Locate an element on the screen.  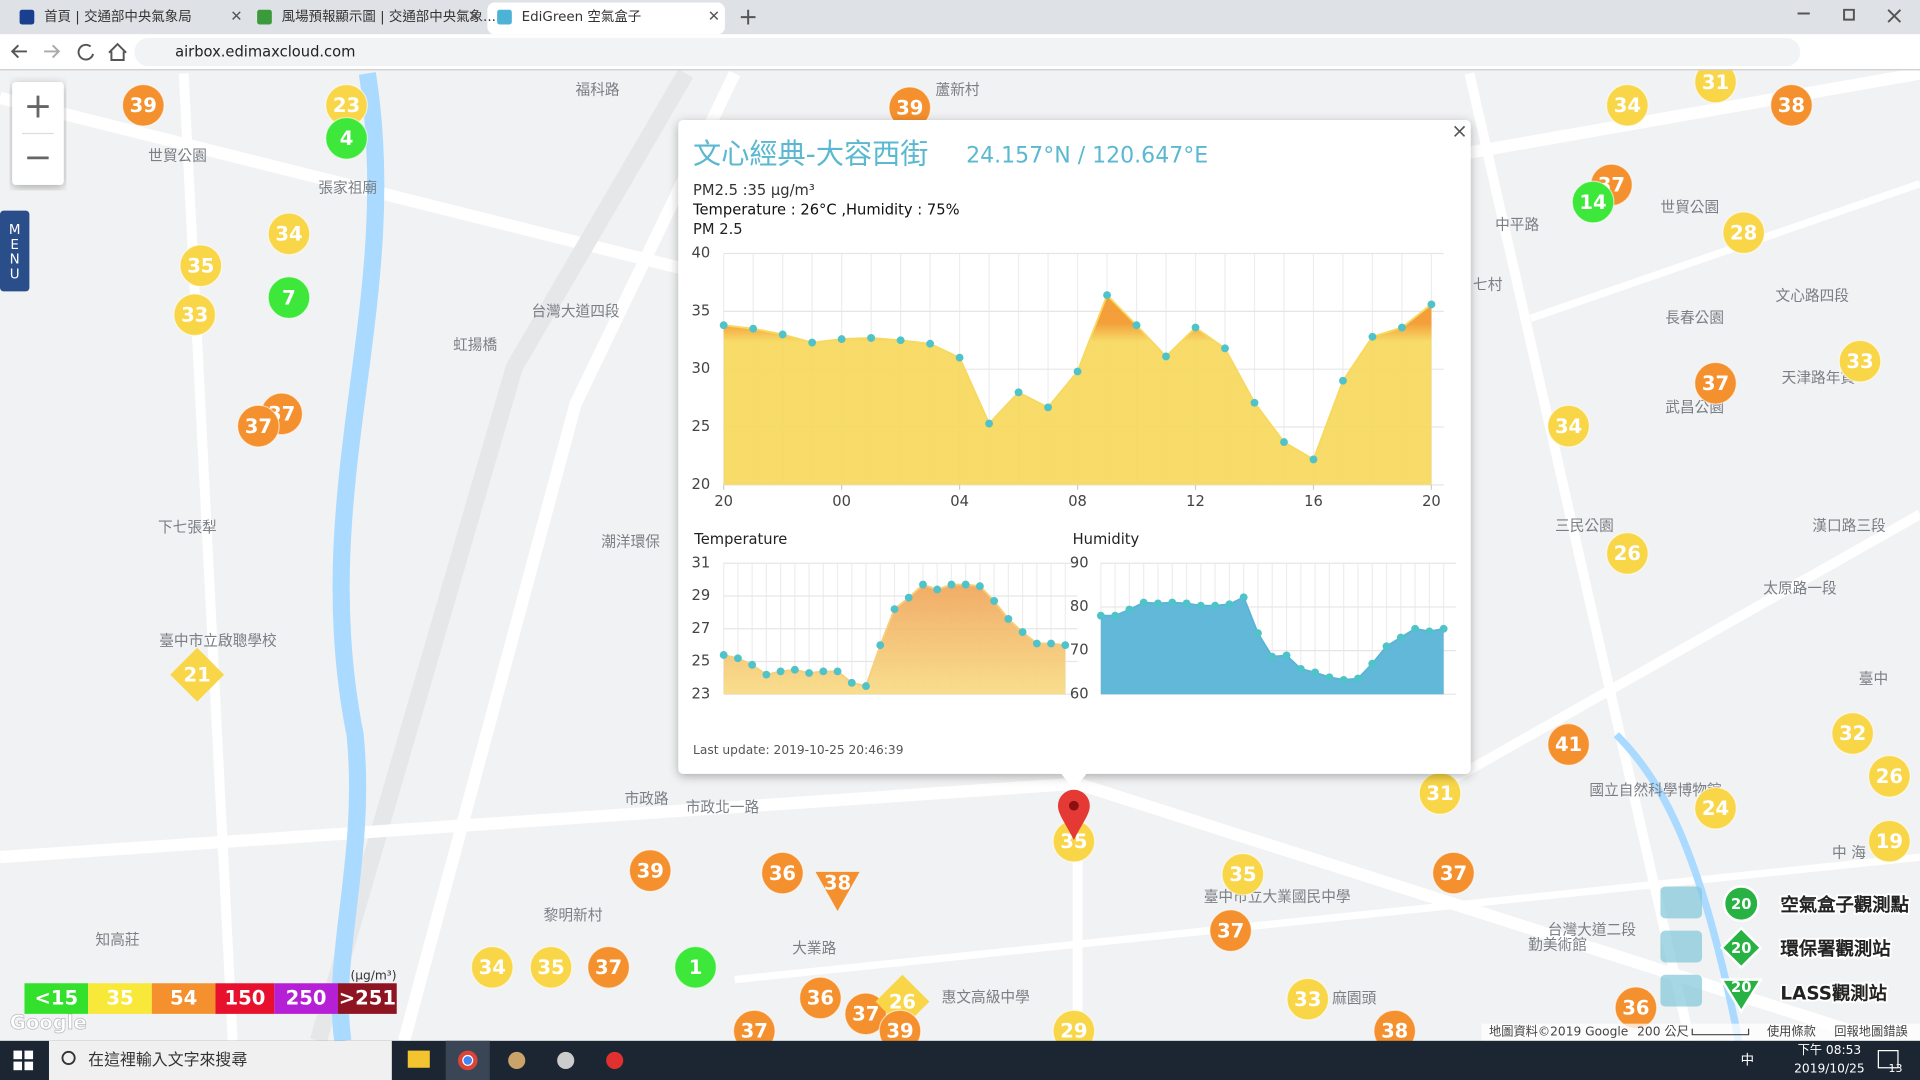
map-label: 臺中 is located at coordinates (1873, 679).